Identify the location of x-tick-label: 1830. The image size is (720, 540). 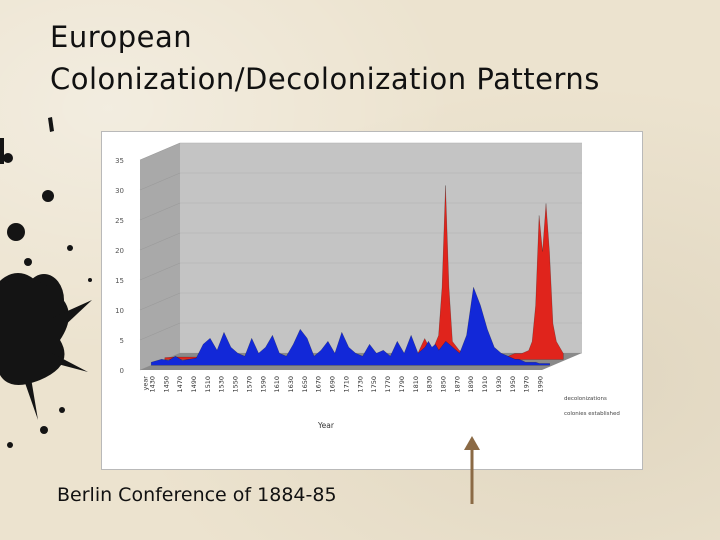
(430, 384).